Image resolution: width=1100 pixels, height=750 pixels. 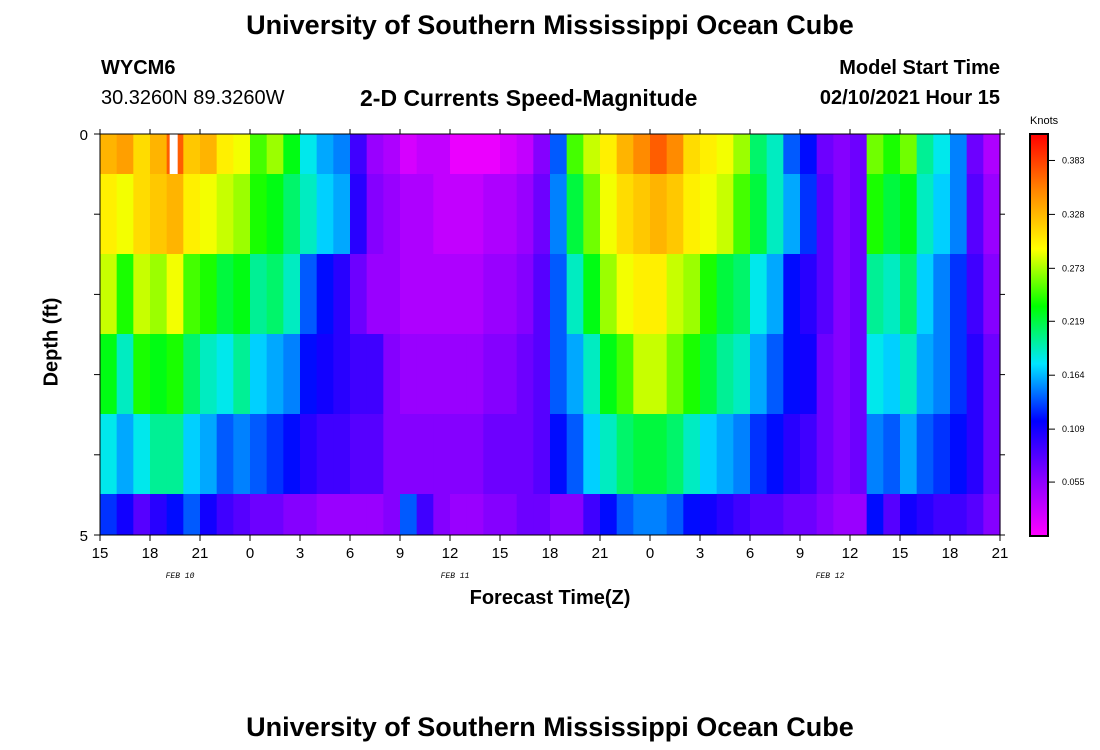 I want to click on station-id: WYCM6, so click(x=138, y=68).